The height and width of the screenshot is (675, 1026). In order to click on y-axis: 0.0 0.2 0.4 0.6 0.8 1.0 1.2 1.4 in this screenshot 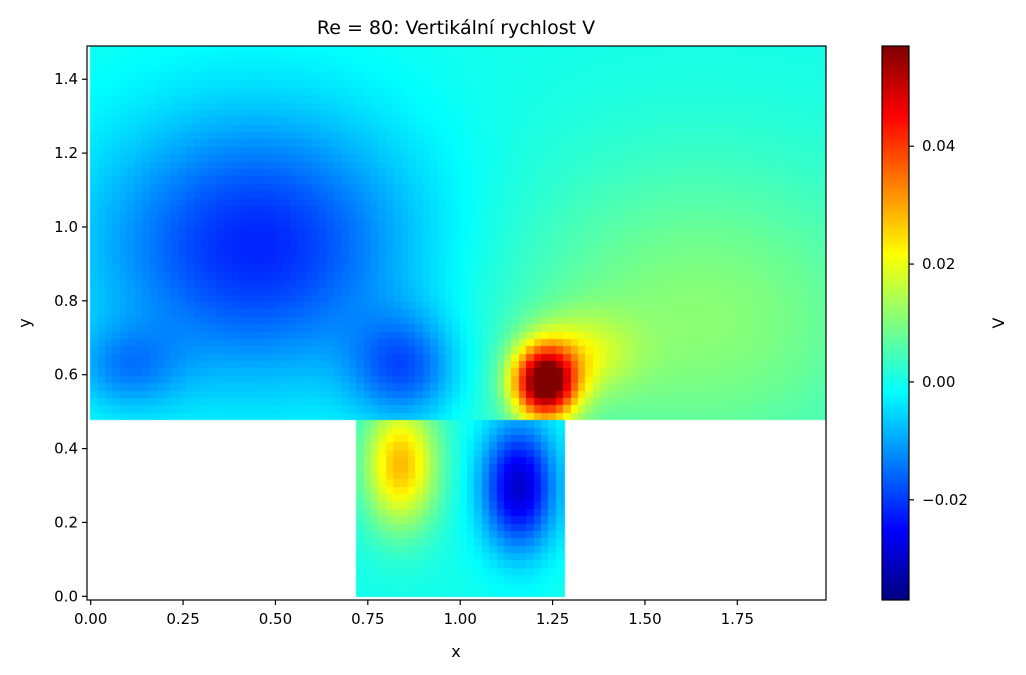, I will do `click(70, 337)`.